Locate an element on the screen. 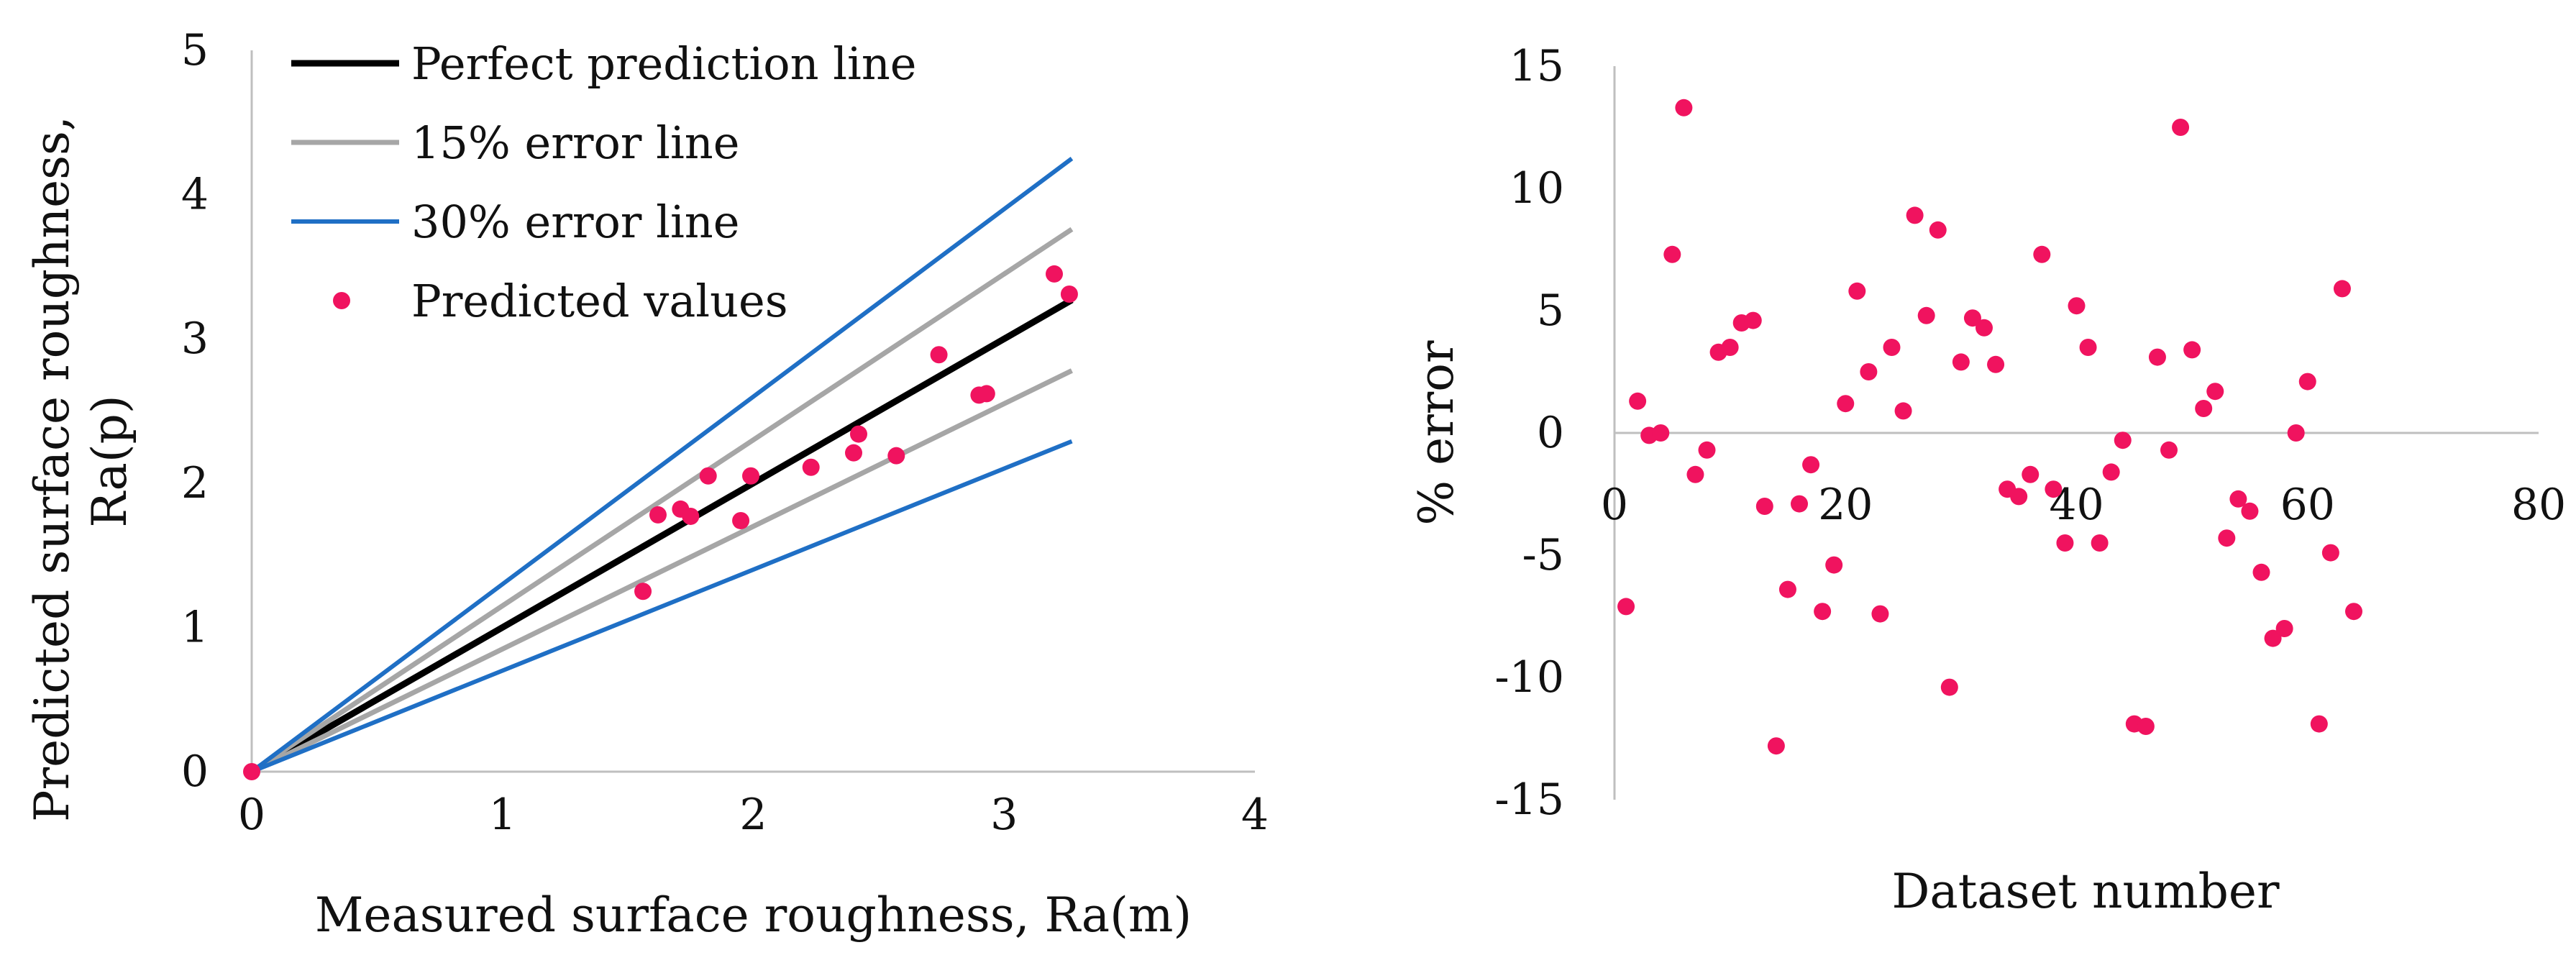 The height and width of the screenshot is (968, 2576). right-y-tick-labels: -15 -10 -5 0 5 10 15 is located at coordinates (1529, 433).